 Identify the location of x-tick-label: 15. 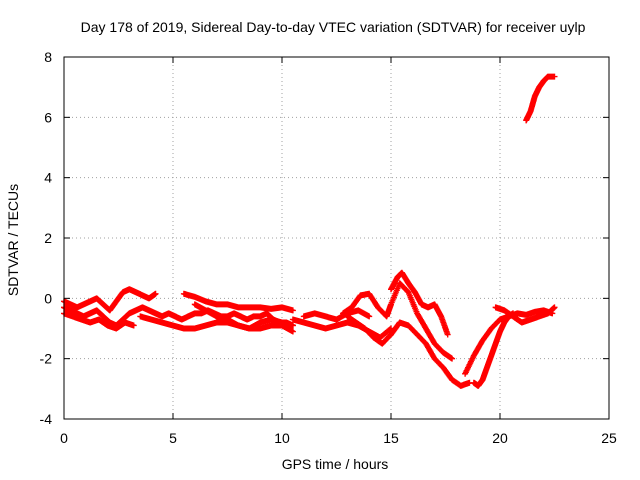
(391, 438).